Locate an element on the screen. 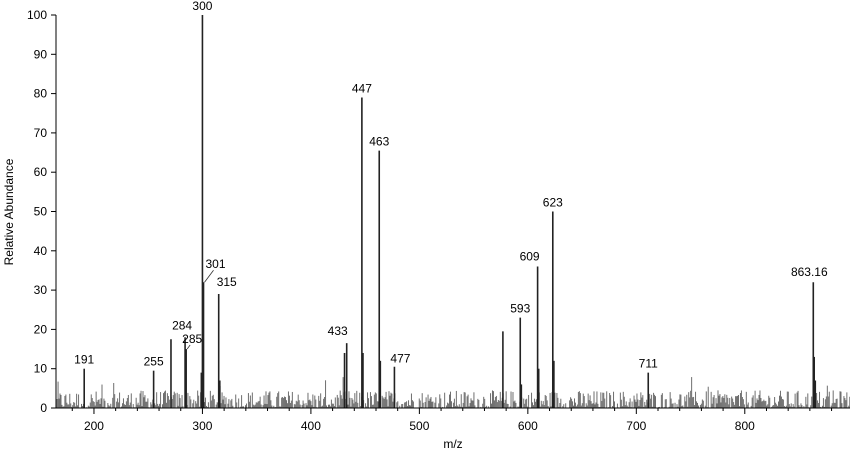 This screenshot has height=452, width=850. y-tick-label: 80 is located at coordinates (41, 94).